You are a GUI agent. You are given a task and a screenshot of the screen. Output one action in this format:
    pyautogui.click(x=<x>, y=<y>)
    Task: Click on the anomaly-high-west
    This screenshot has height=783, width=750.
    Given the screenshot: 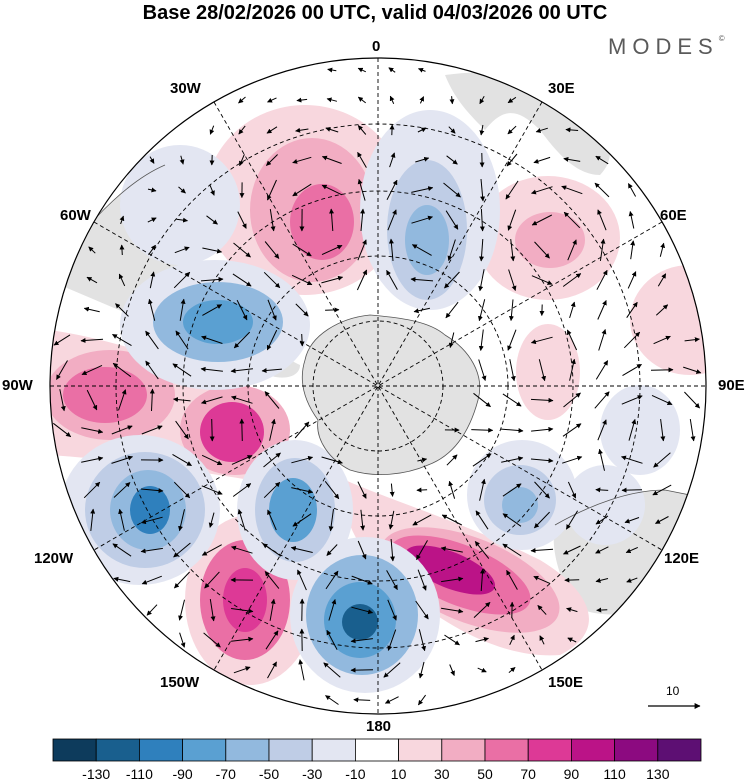 What is the action you would take?
    pyautogui.click(x=170, y=405)
    